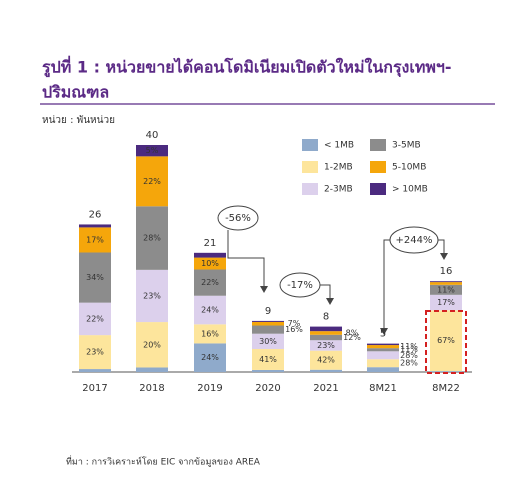 The image size is (530, 495). What do you see at coordinates (339, 146) in the screenshot?
I see `legend-label: < 1MB` at bounding box center [339, 146].